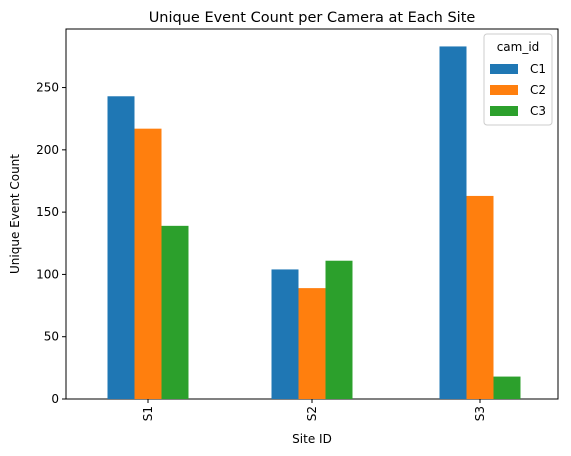  I want to click on x-axis-label: Site ID, so click(312, 439).